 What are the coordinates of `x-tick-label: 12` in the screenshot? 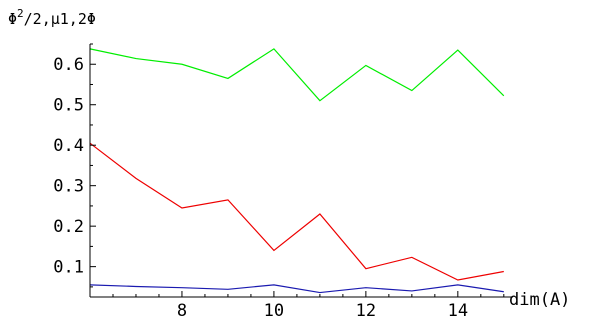 It's located at (366, 311).